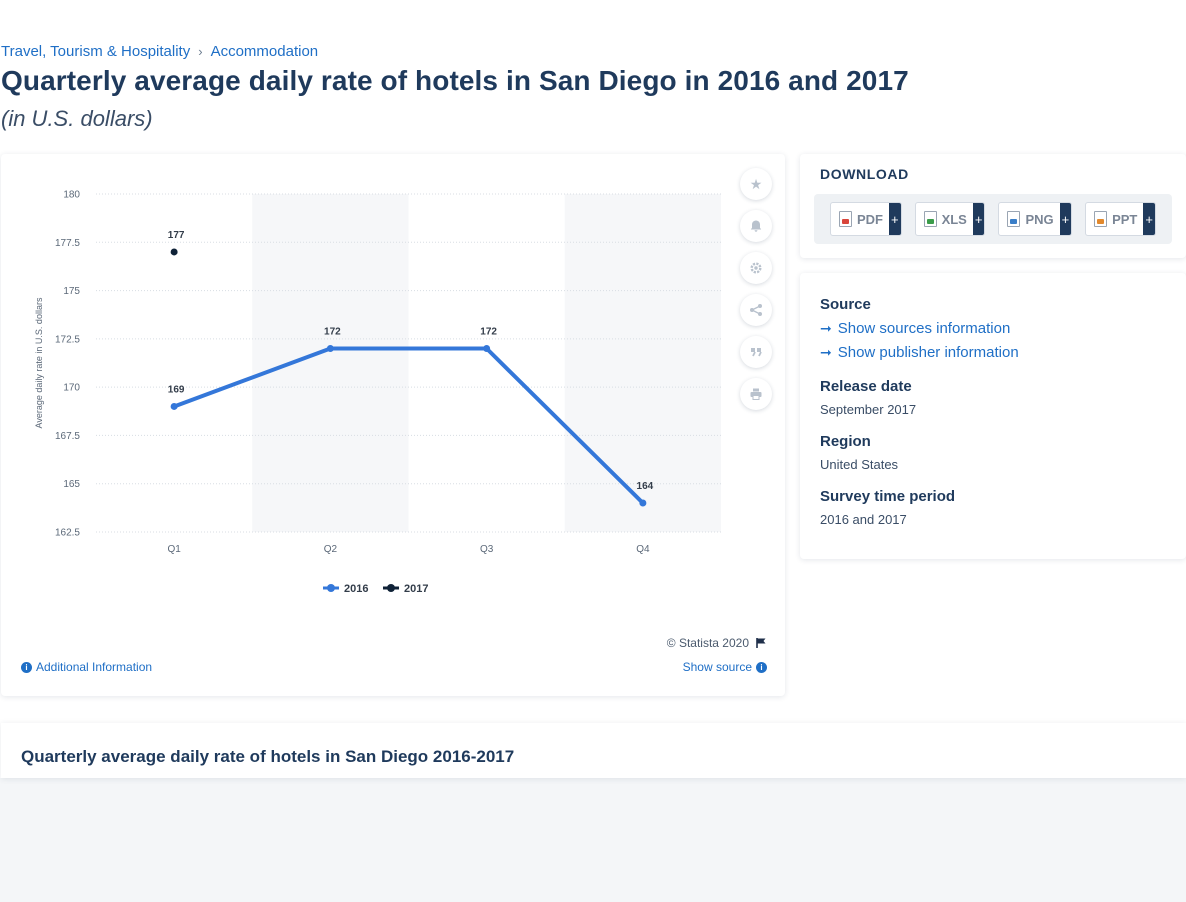  Describe the element at coordinates (756, 268) in the screenshot. I see `gear-icon` at that location.